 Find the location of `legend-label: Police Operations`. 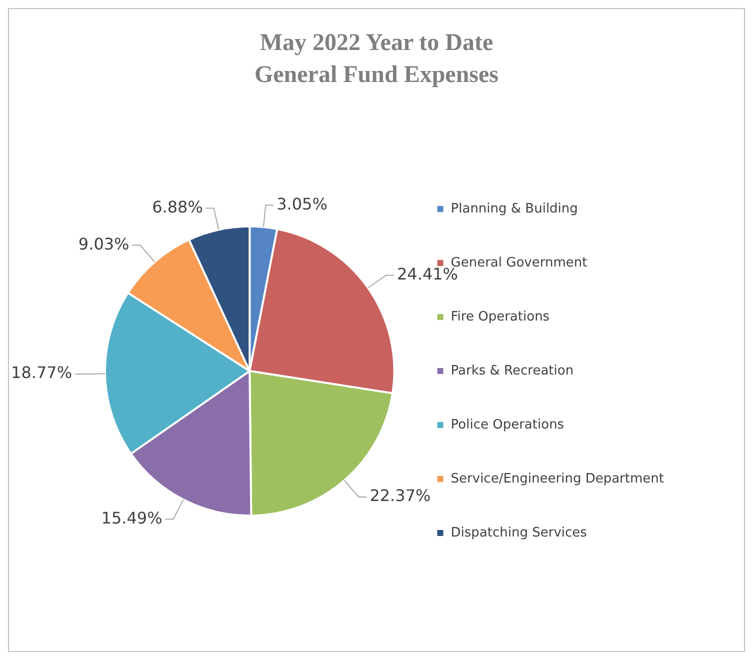

legend-label: Police Operations is located at coordinates (507, 424).